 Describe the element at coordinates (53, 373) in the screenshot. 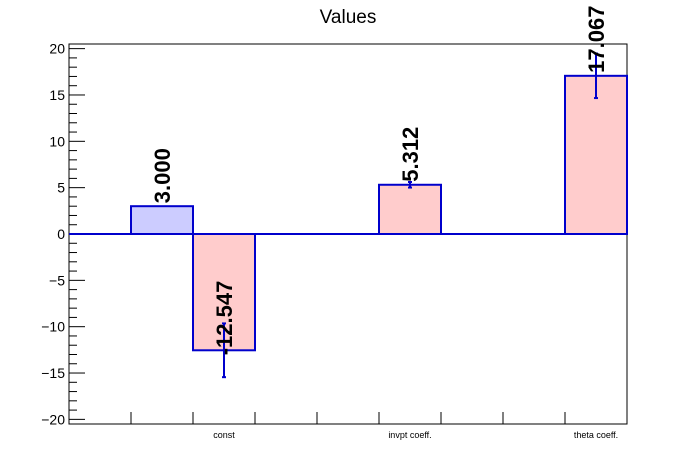

I see `y-tick-label: −15` at that location.